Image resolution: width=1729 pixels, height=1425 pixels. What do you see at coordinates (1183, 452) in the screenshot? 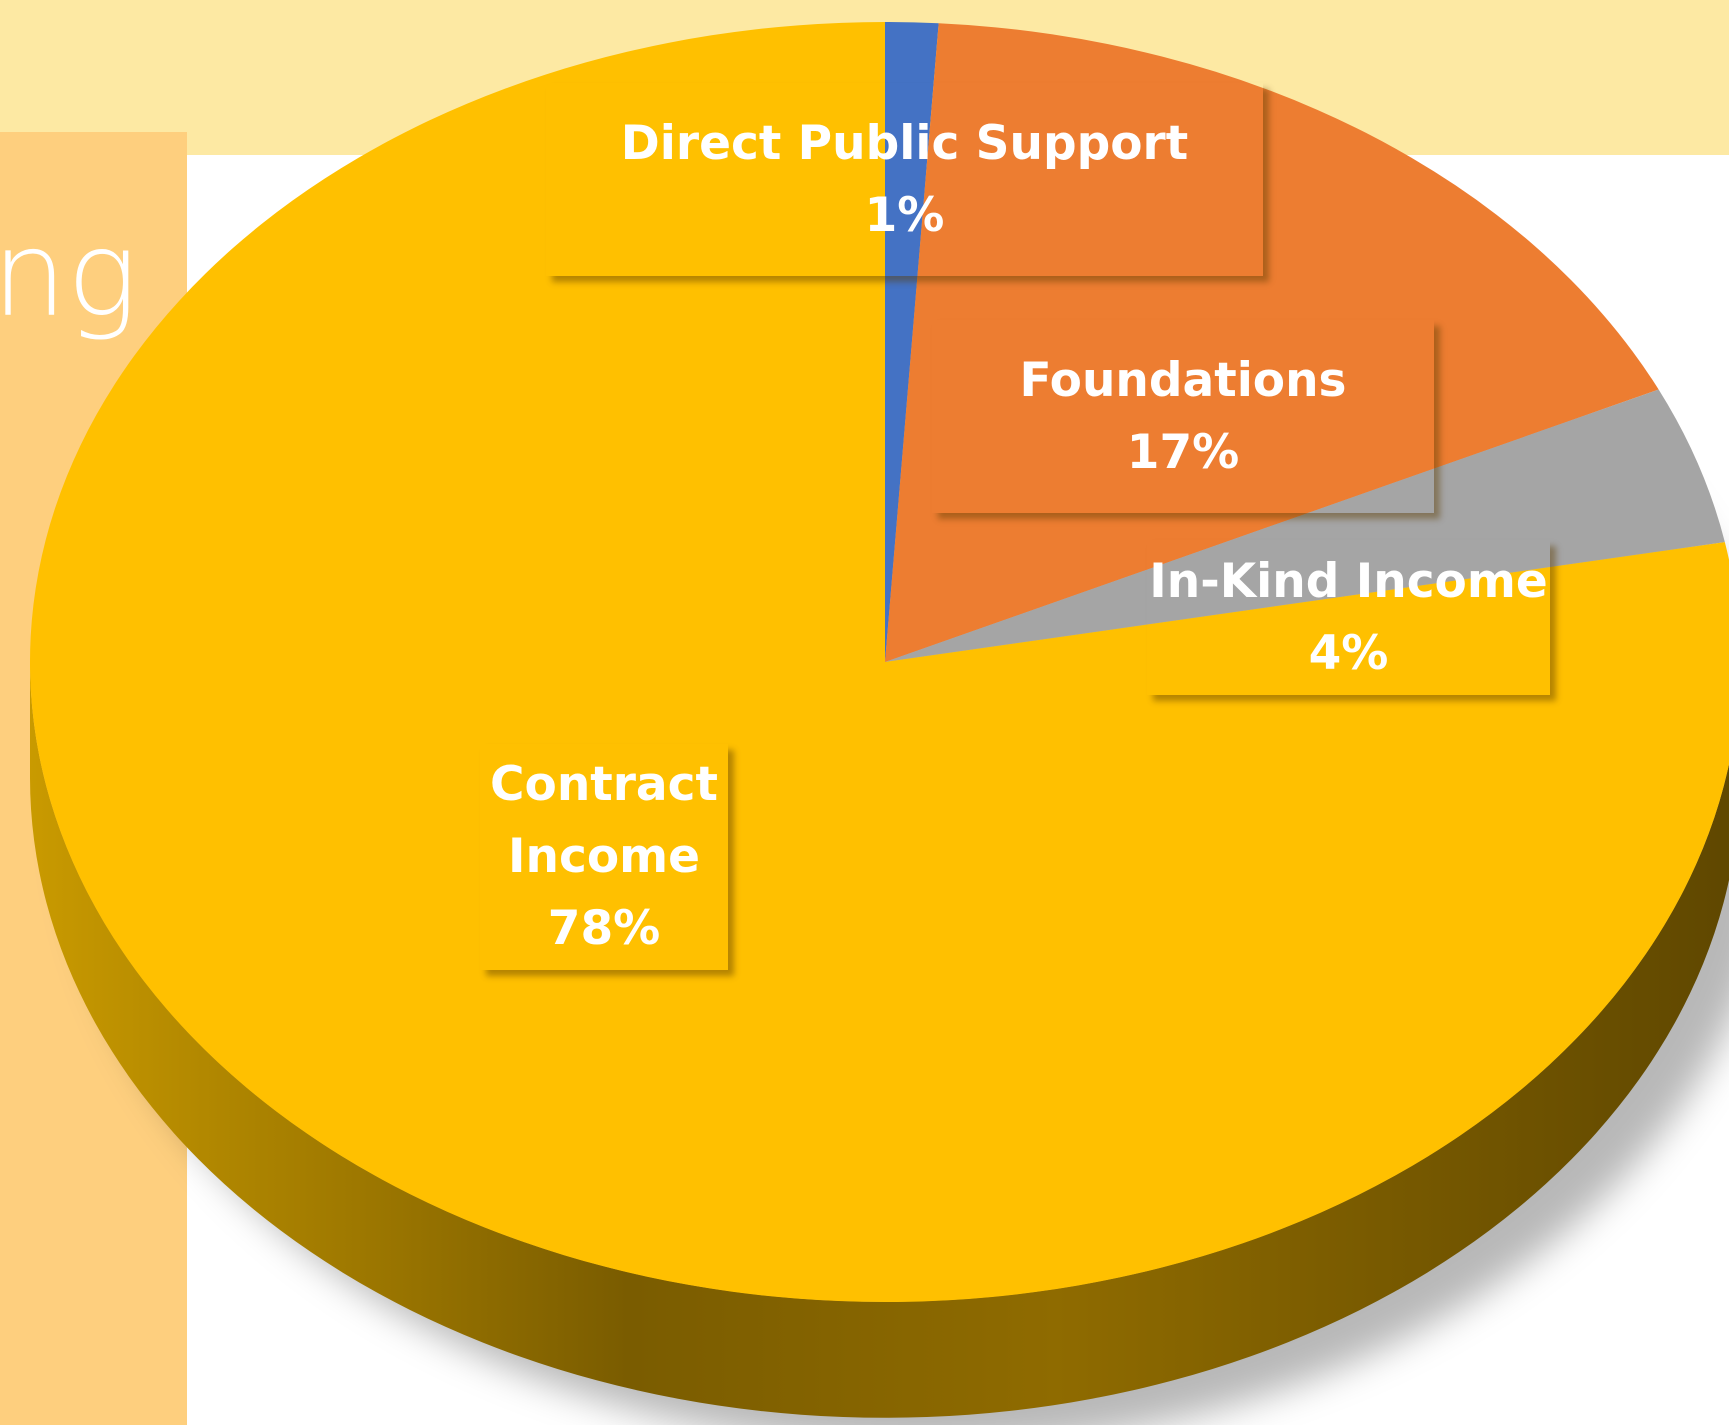
I see `label-value: 17%` at bounding box center [1183, 452].